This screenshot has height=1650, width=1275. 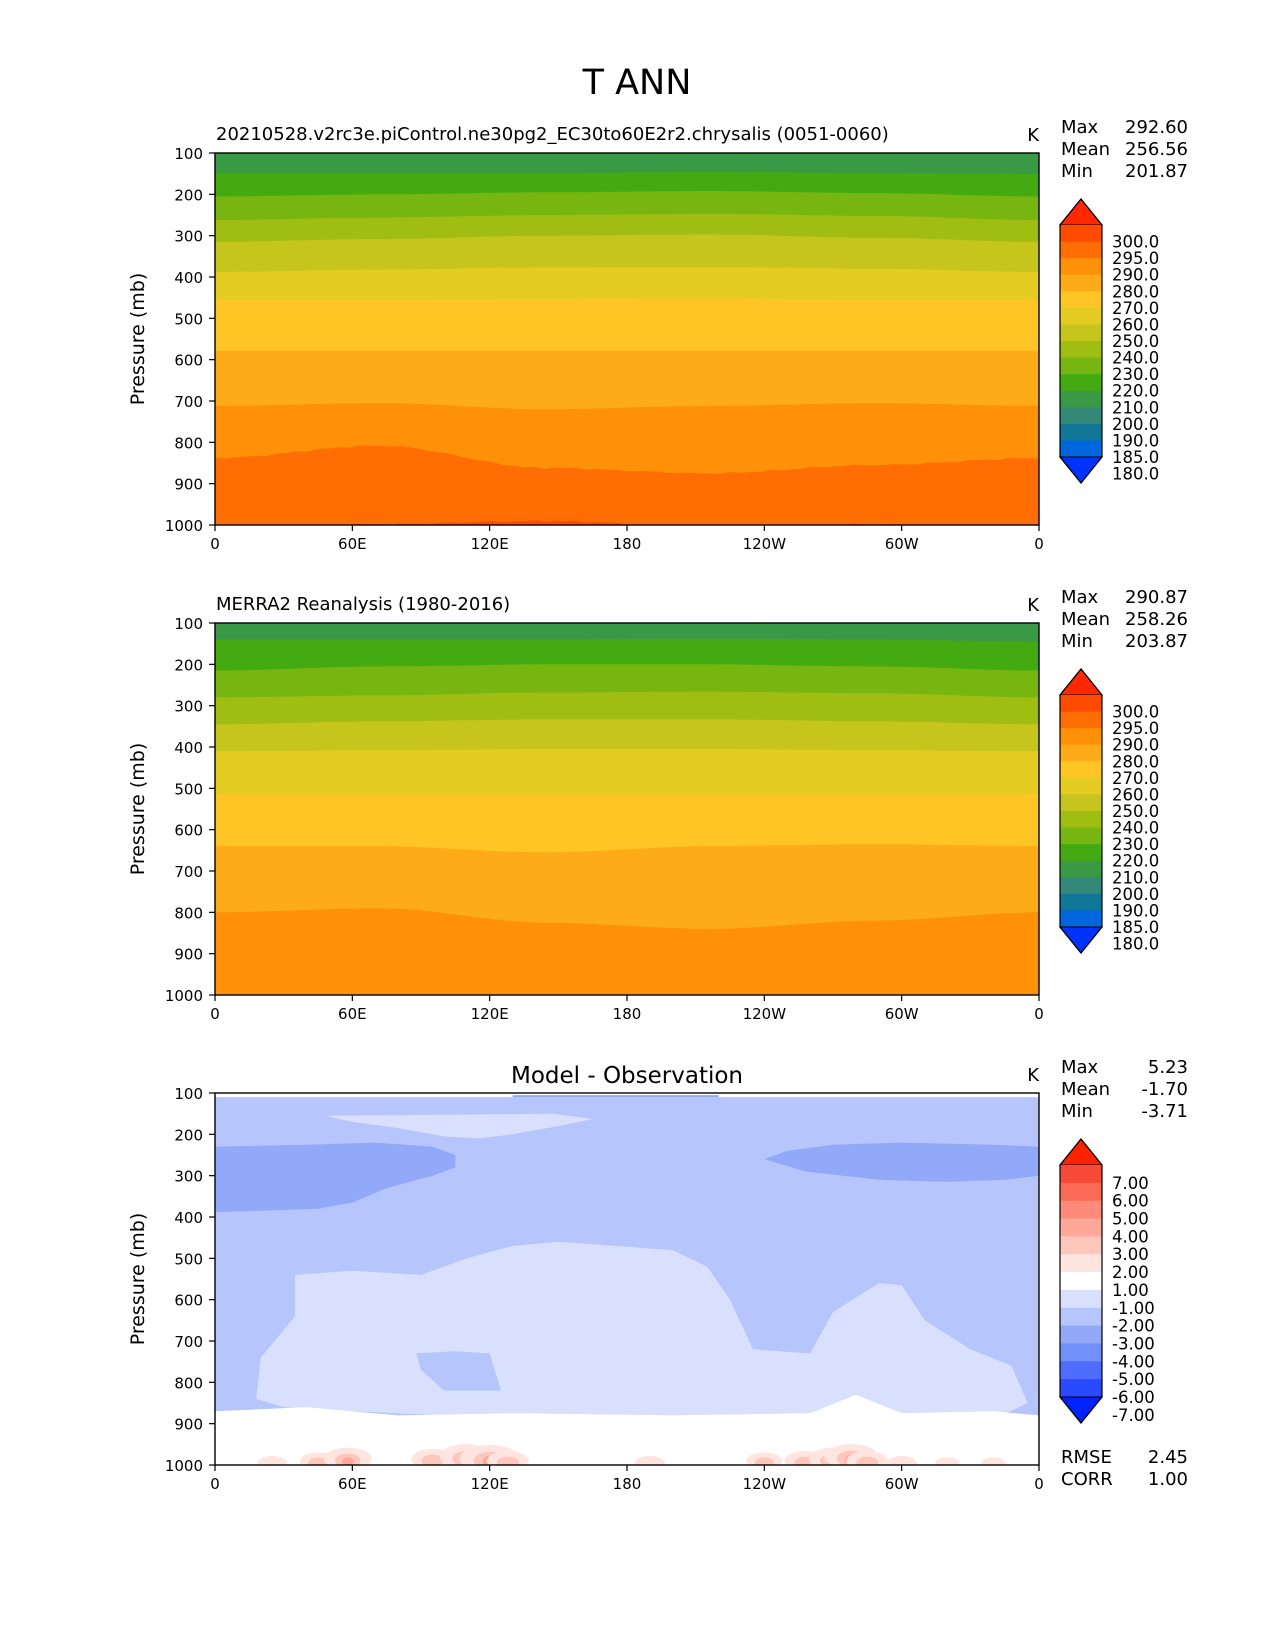 What do you see at coordinates (1135, 861) in the screenshot?
I see `colorbar-label: 220.0` at bounding box center [1135, 861].